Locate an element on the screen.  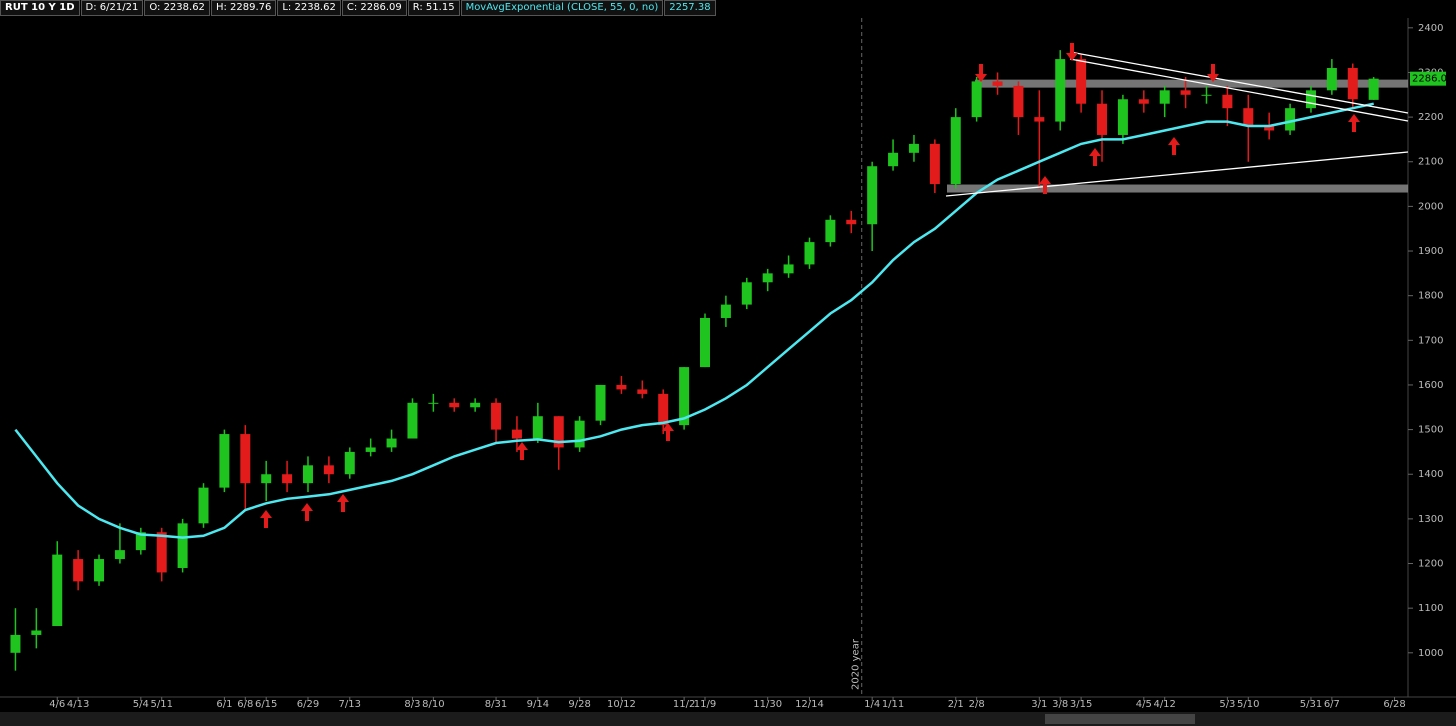
y-tick-label: 1000 is located at coordinates (1430, 653).